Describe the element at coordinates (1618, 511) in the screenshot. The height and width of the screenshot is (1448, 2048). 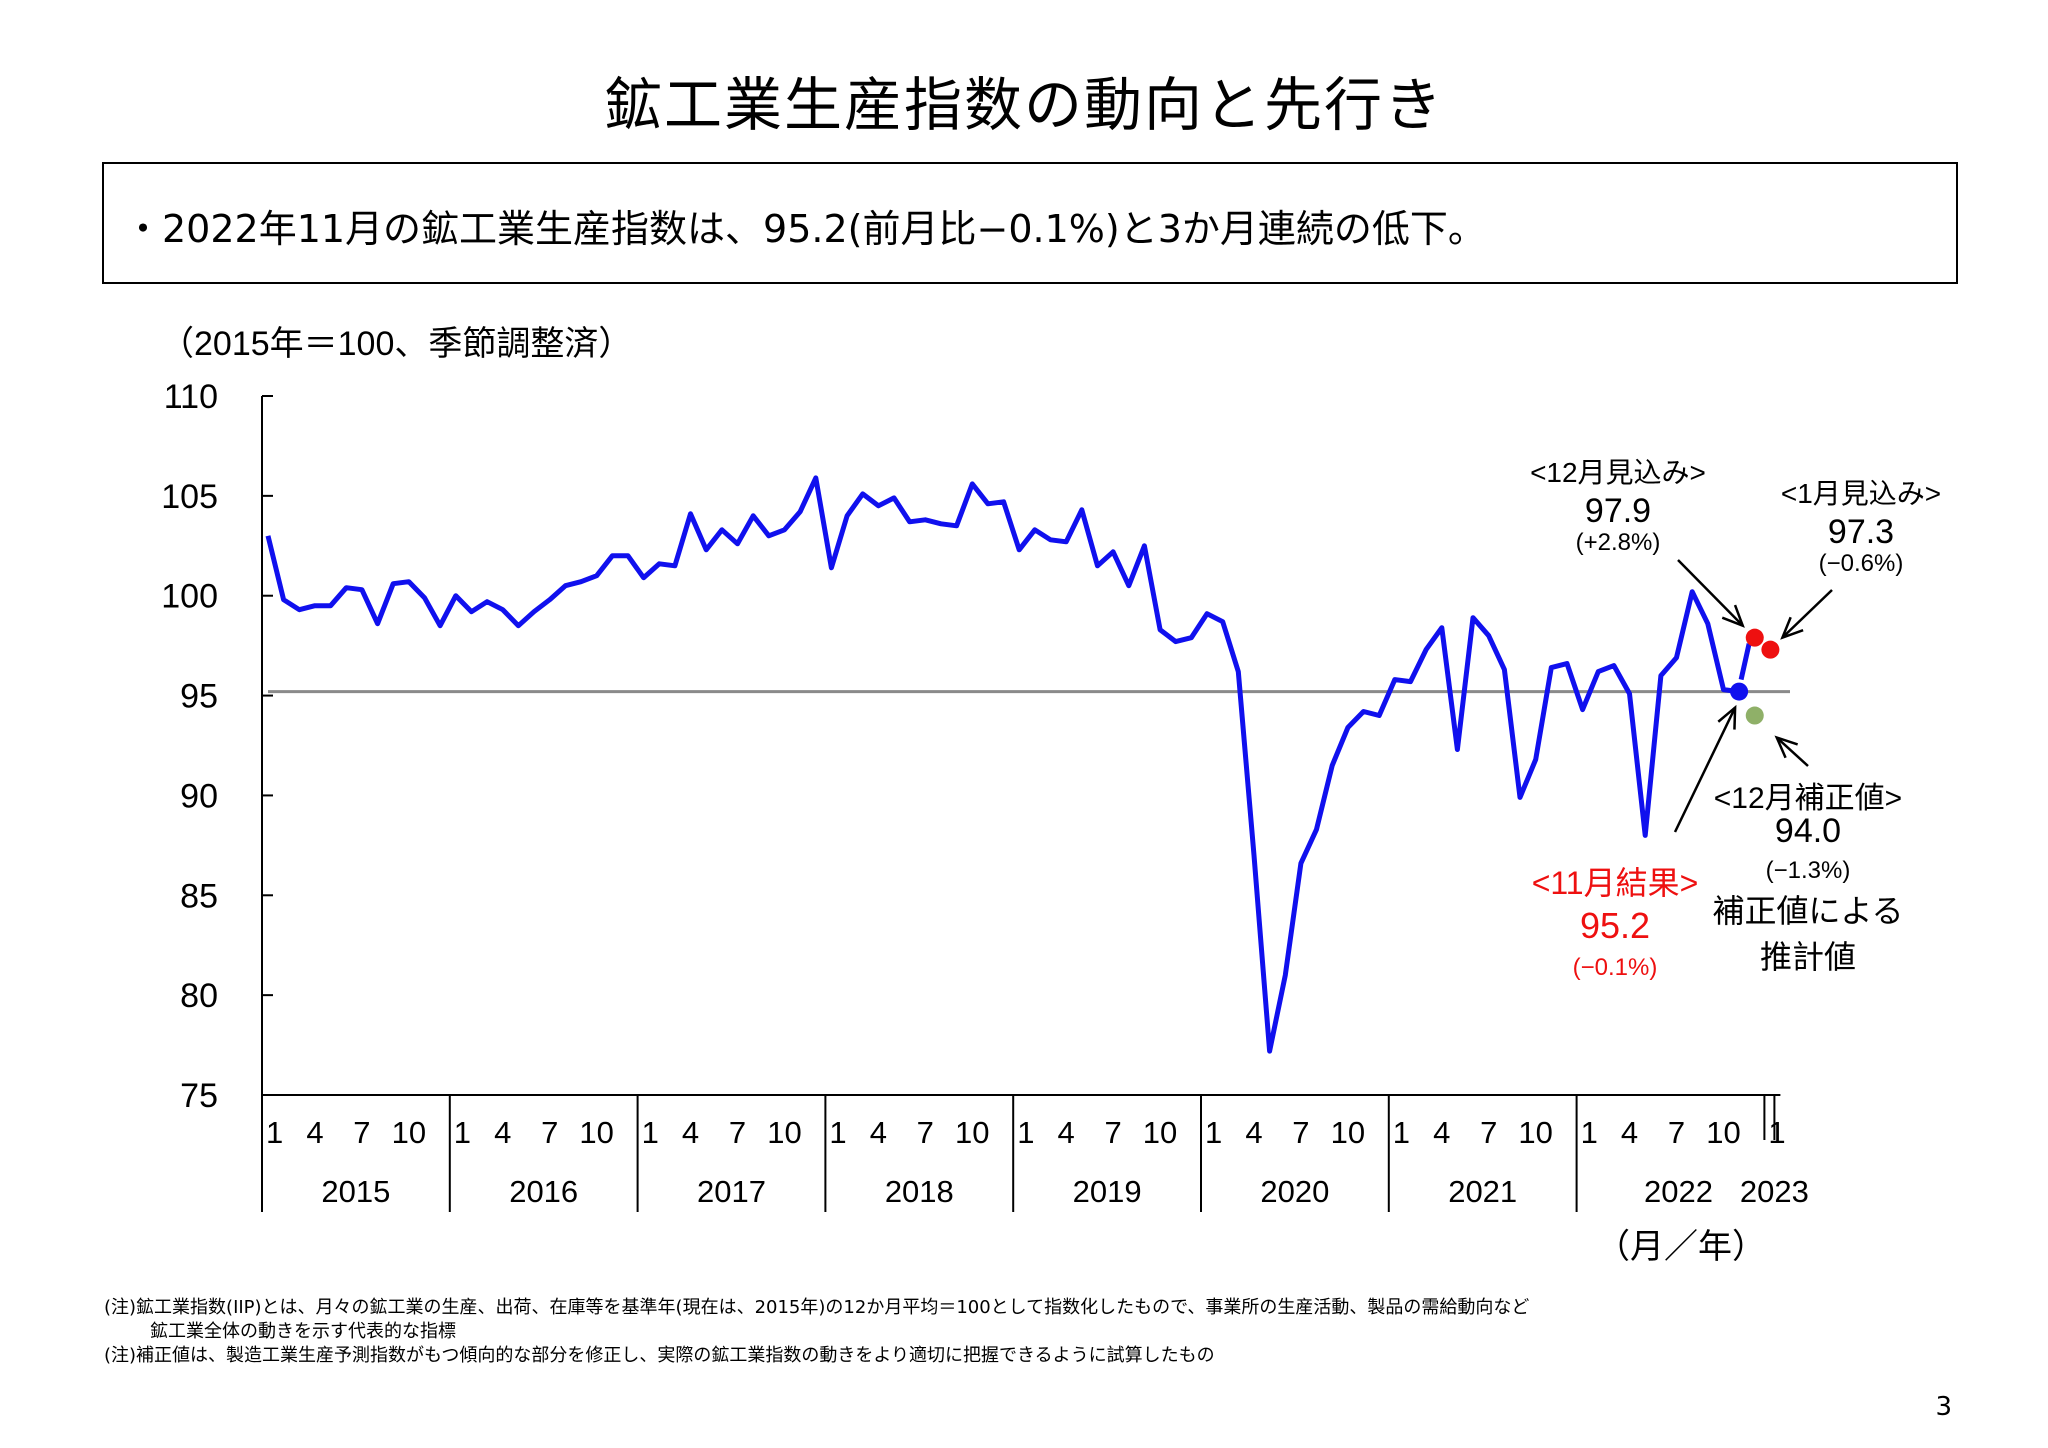
I see `annot-dec-forecast-value: 97.9` at that location.